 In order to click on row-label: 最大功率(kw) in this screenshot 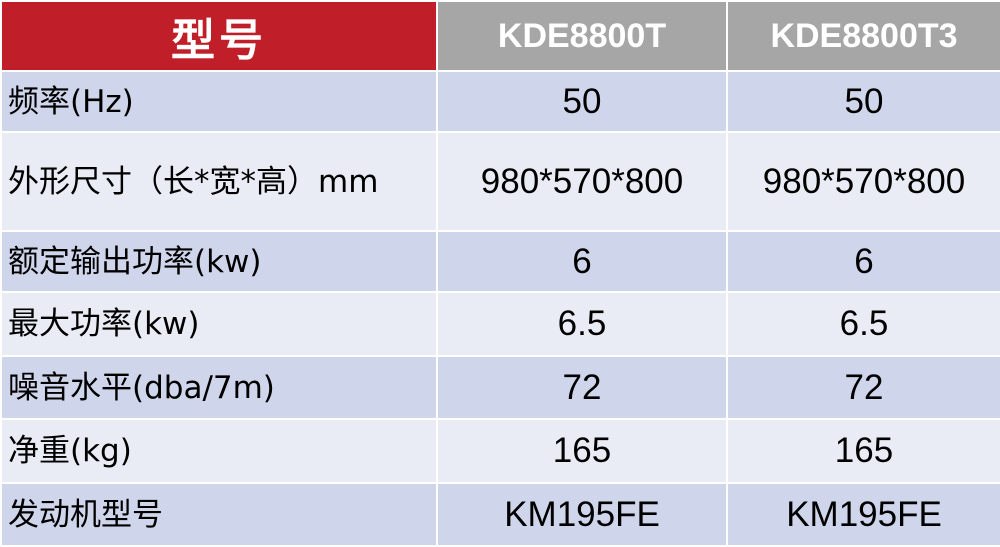, I will do `click(219, 324)`.